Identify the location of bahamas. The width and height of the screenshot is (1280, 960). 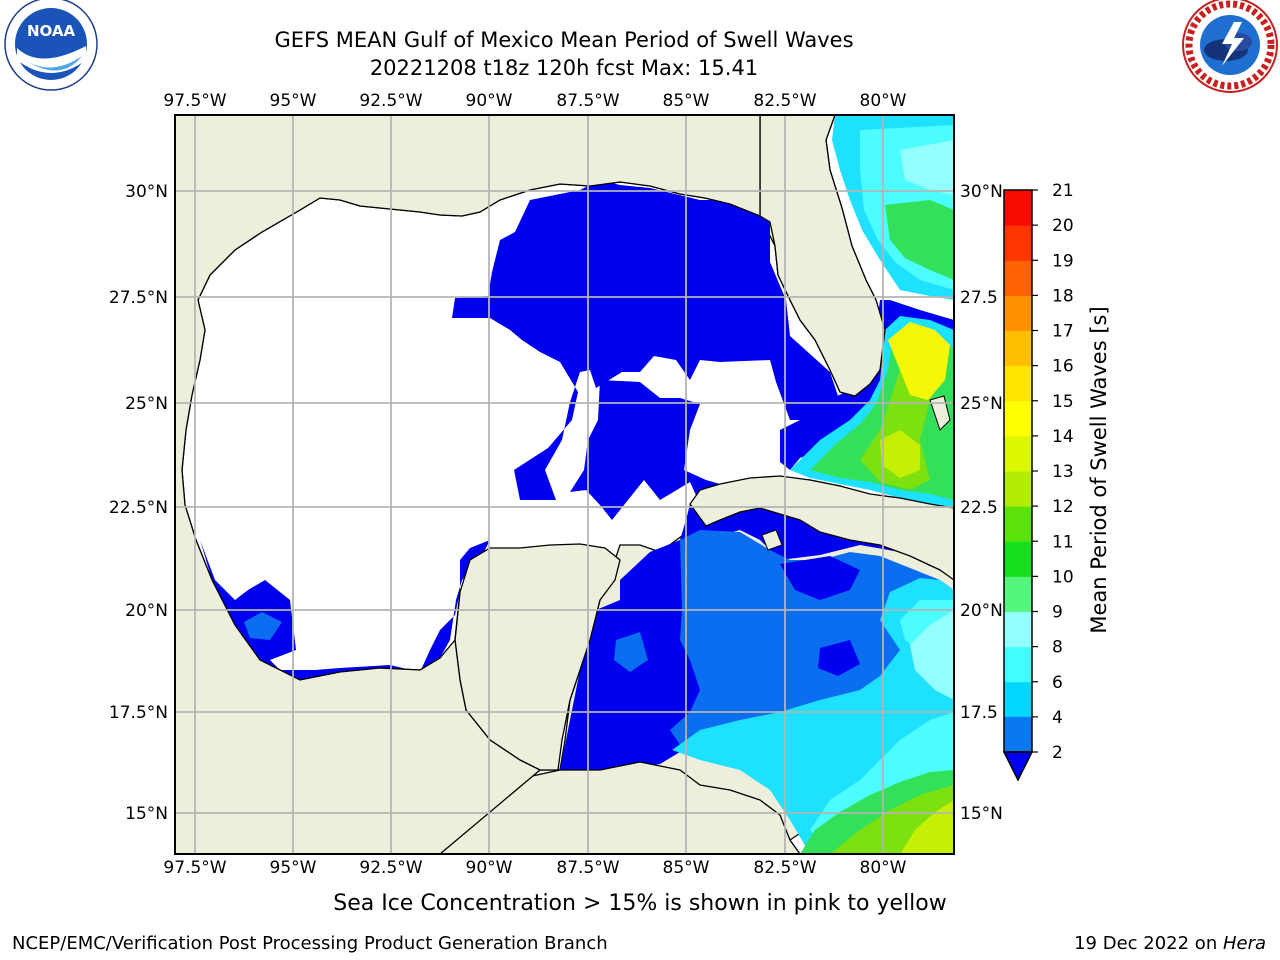
(940, 413).